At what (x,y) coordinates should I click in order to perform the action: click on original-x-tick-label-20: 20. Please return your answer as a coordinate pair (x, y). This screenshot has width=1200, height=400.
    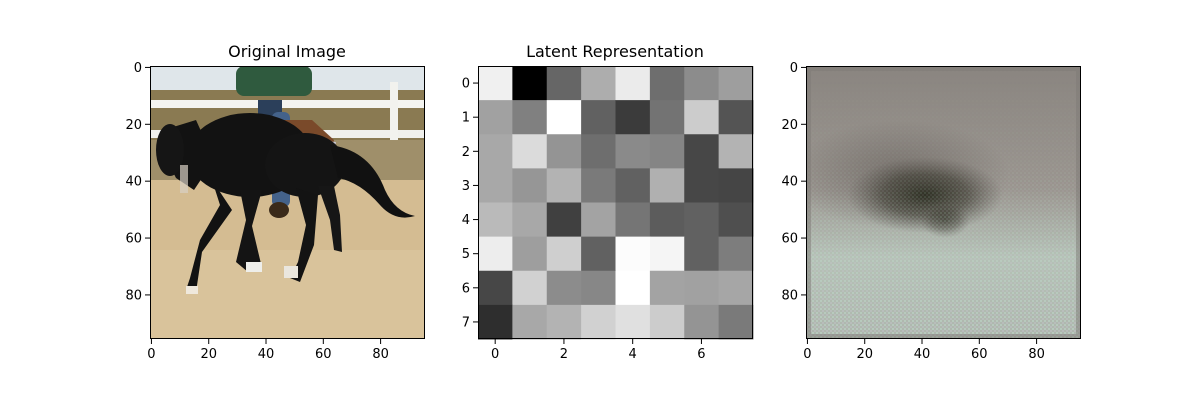
    Looking at the image, I should click on (208, 354).